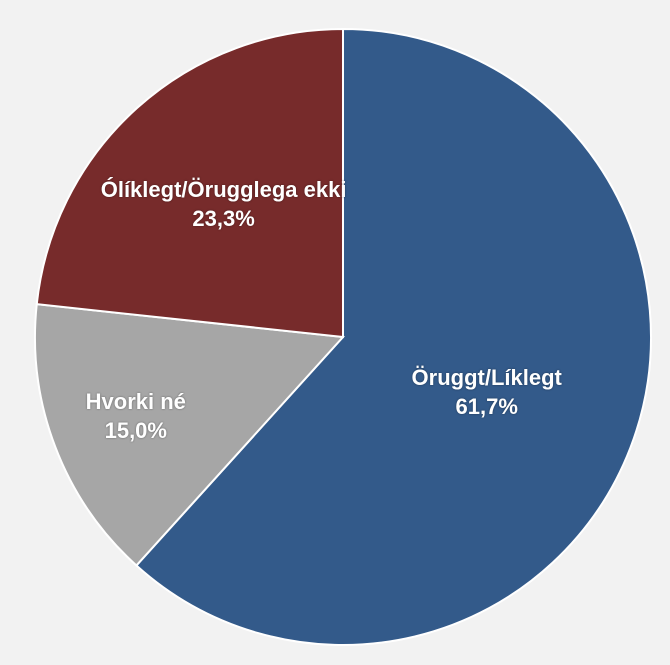 This screenshot has width=670, height=665. Describe the element at coordinates (487, 392) in the screenshot. I see `slice-label: Öruggt/Líklegt 61,7%` at that location.